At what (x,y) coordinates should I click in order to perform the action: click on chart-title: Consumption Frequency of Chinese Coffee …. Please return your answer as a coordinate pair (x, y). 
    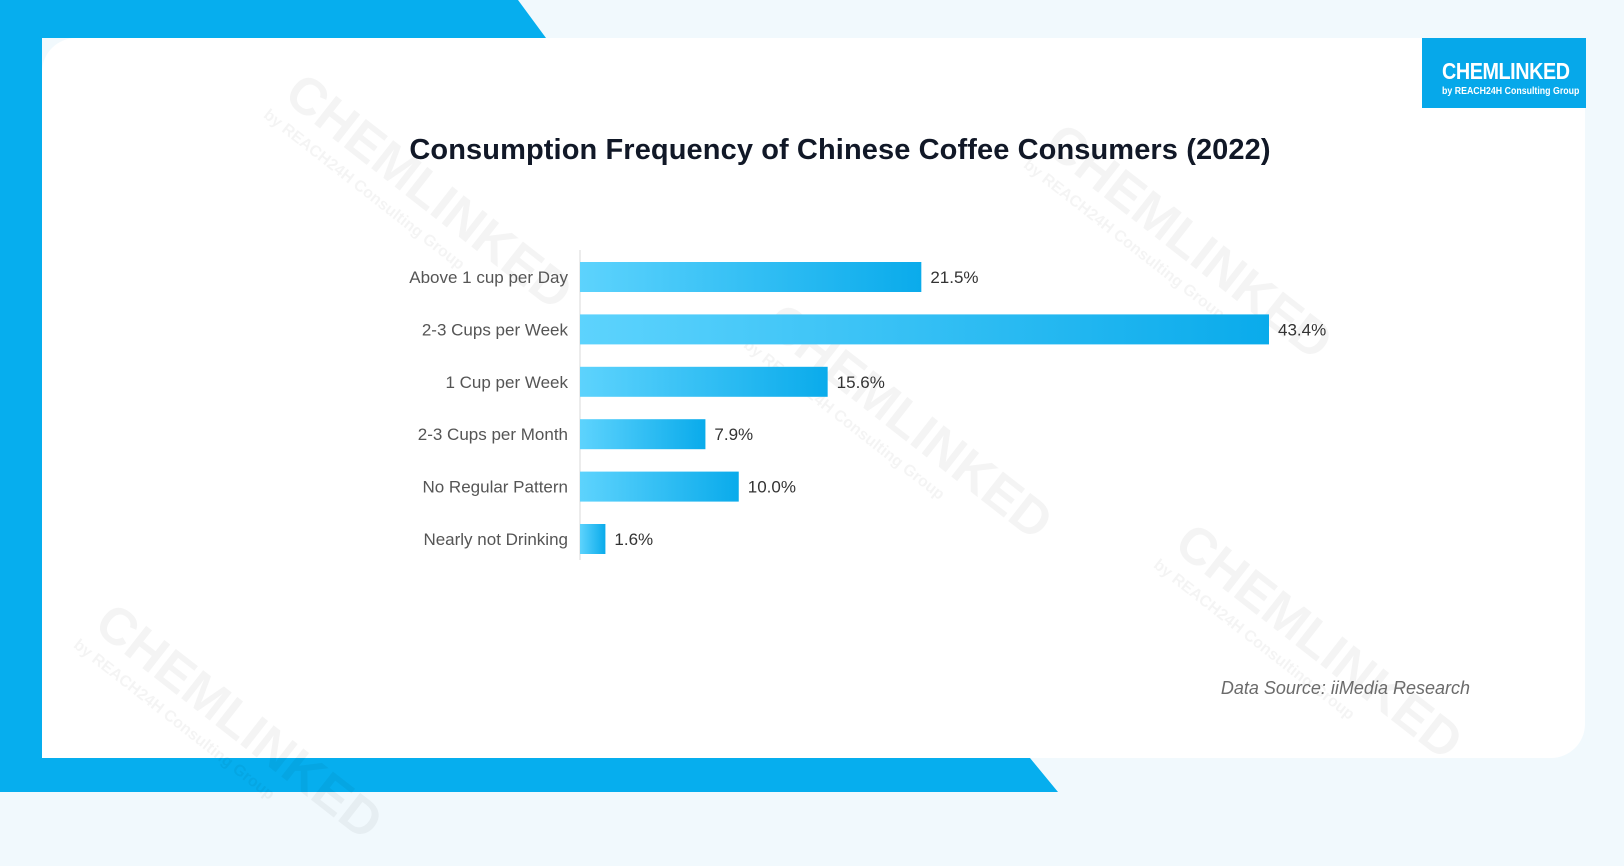
    Looking at the image, I should click on (840, 150).